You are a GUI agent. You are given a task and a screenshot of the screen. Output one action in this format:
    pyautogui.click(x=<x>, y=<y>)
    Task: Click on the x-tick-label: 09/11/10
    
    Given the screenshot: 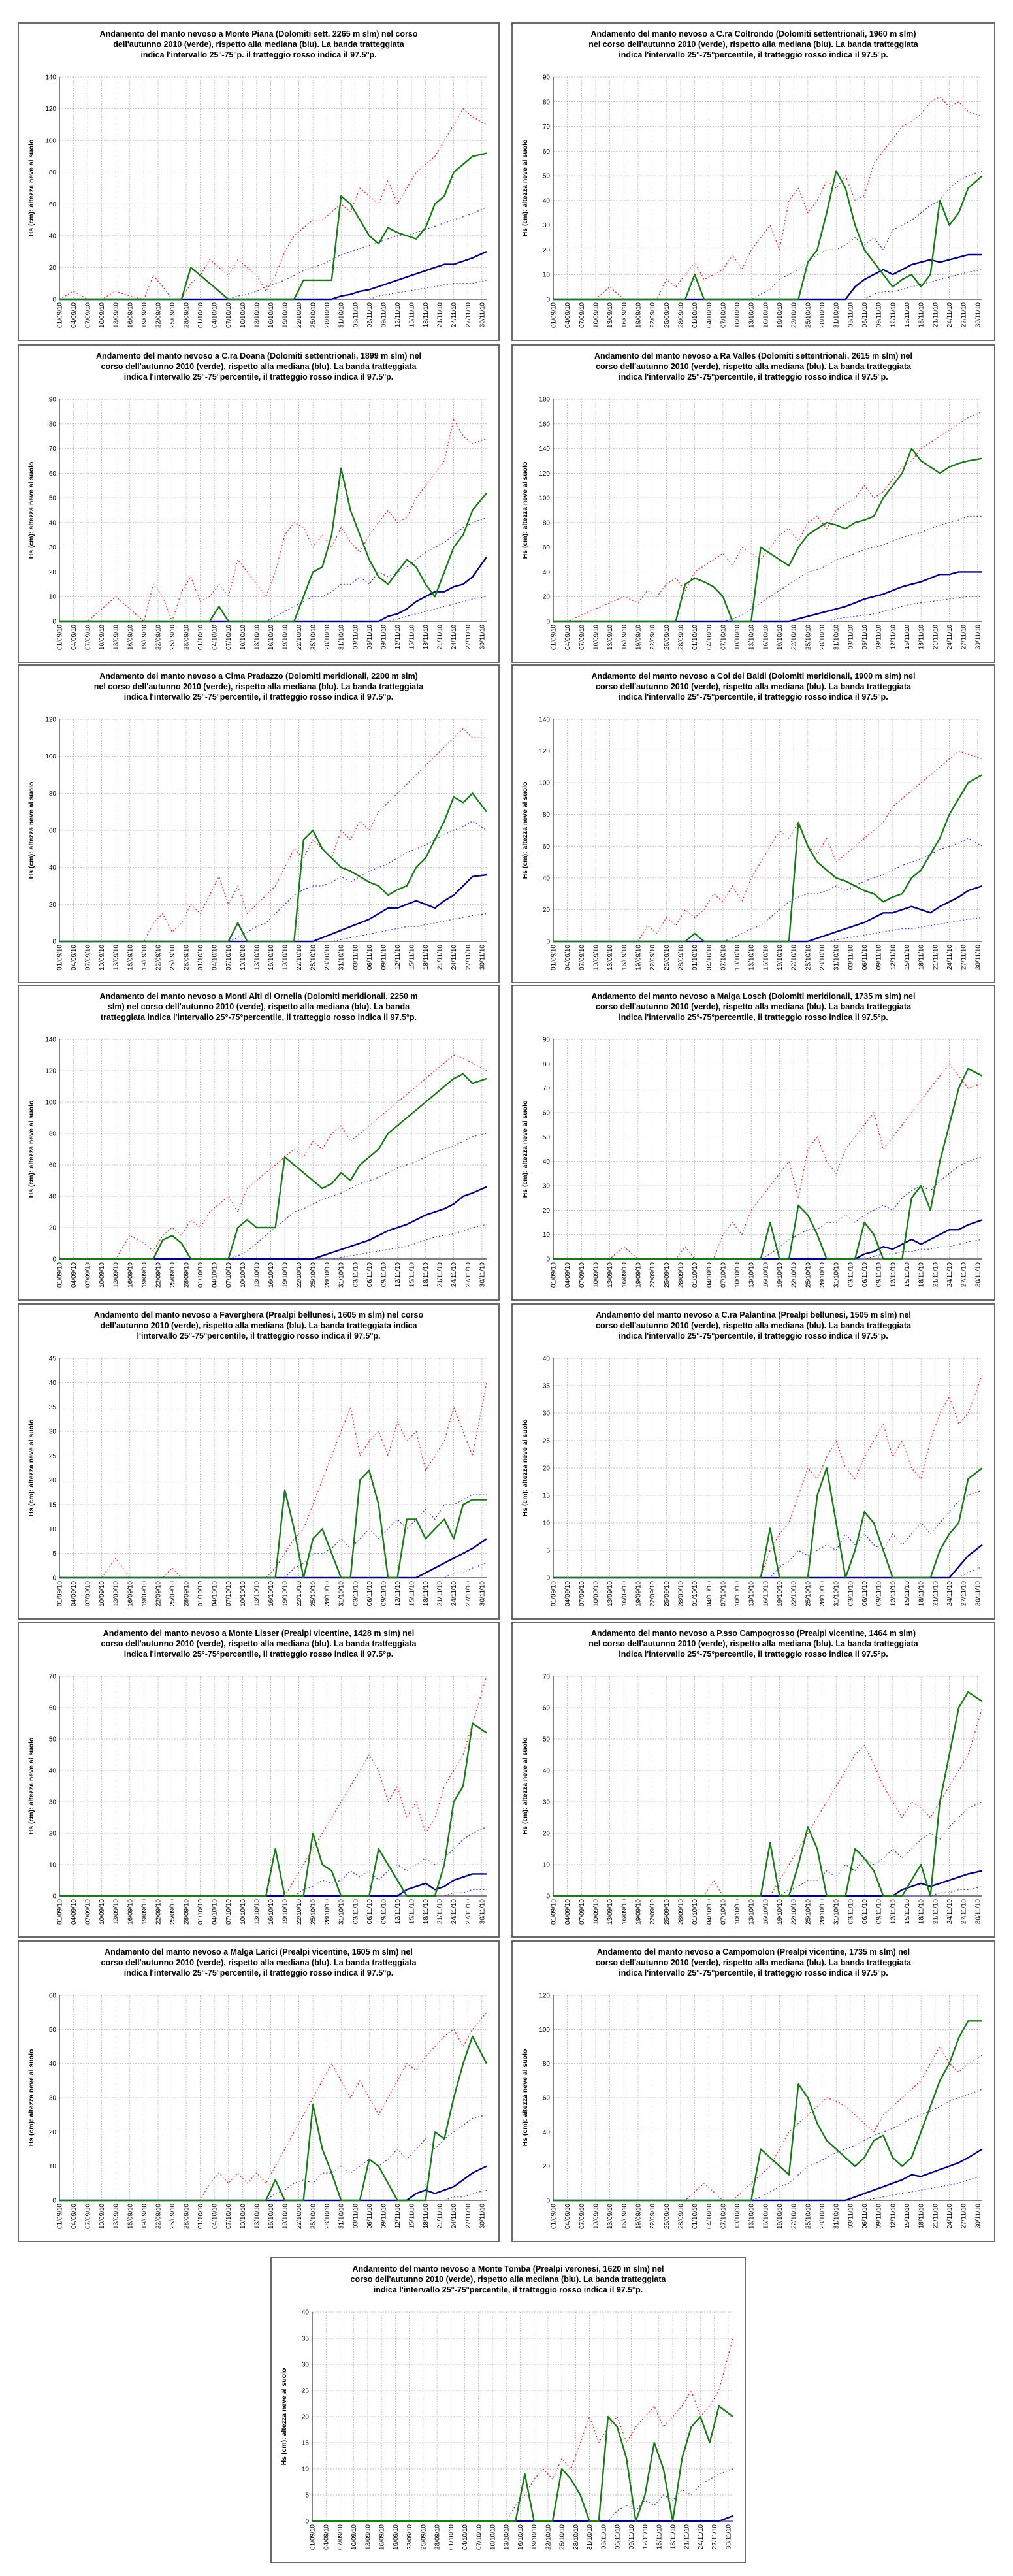 What is the action you would take?
    pyautogui.click(x=383, y=1275)
    